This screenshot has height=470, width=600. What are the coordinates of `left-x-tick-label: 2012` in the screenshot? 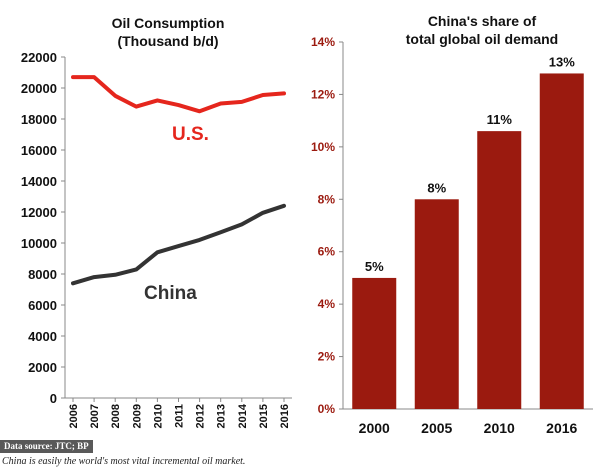 It's located at (201, 416).